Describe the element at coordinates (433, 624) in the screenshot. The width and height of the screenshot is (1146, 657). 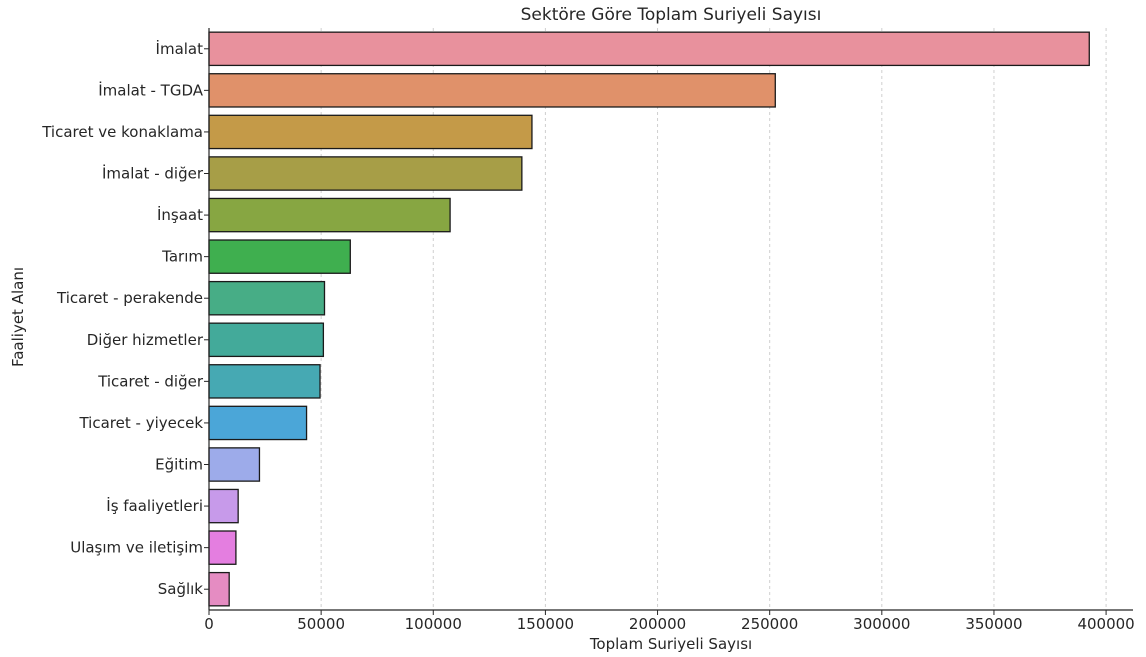
I see `x-tick-label: 100000` at that location.